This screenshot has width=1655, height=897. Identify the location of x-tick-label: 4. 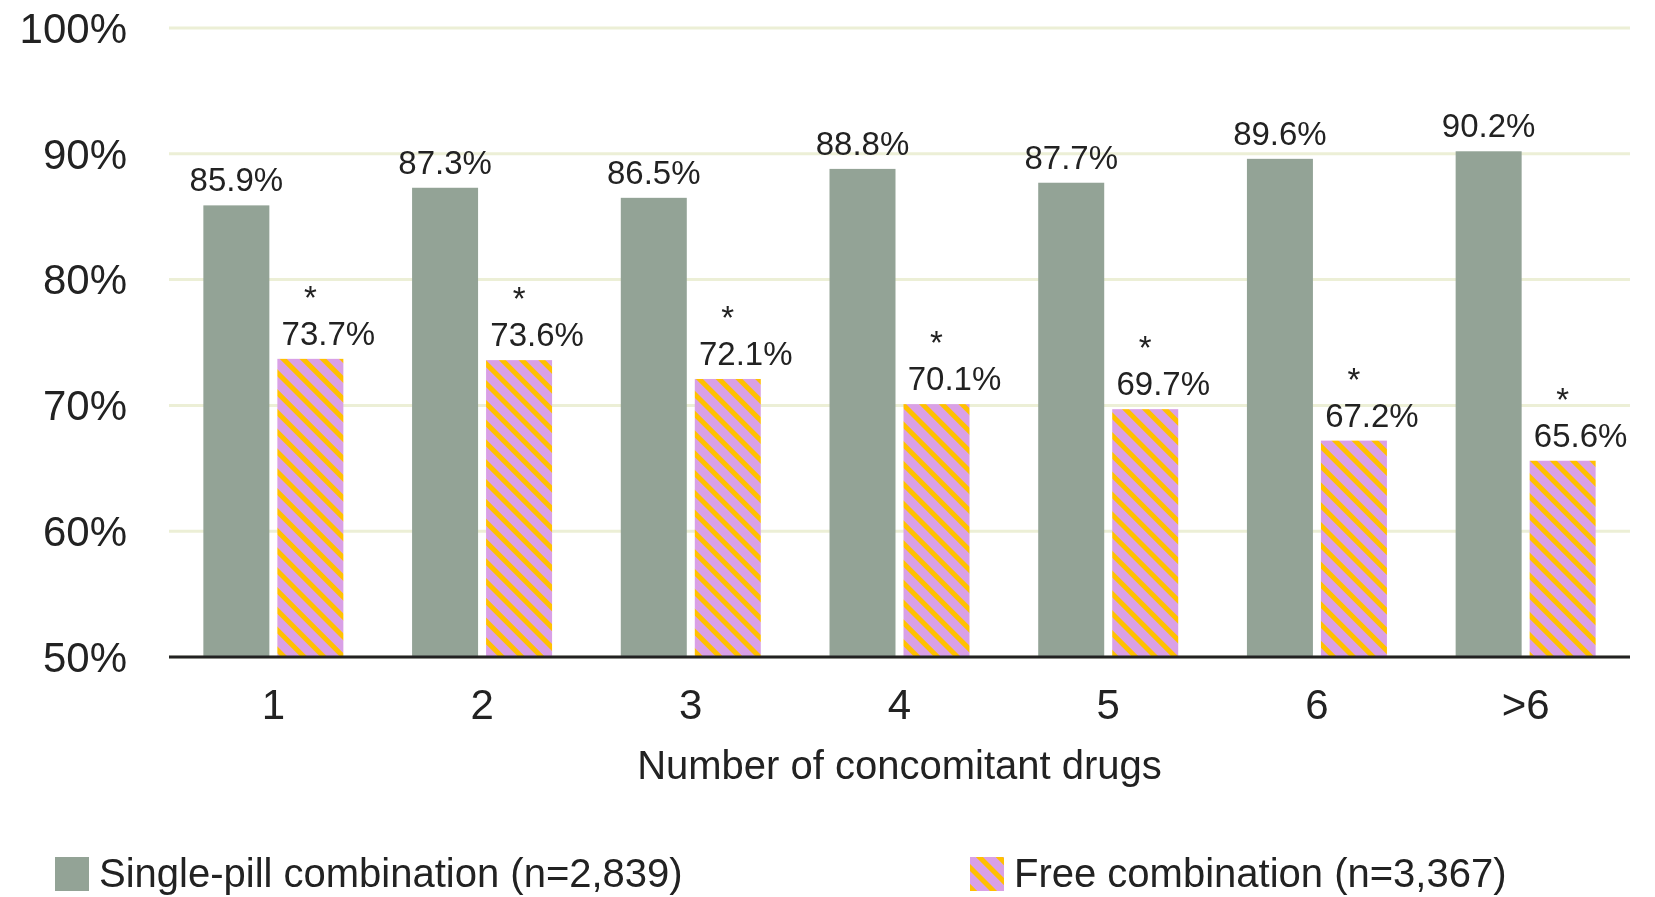
(899, 704).